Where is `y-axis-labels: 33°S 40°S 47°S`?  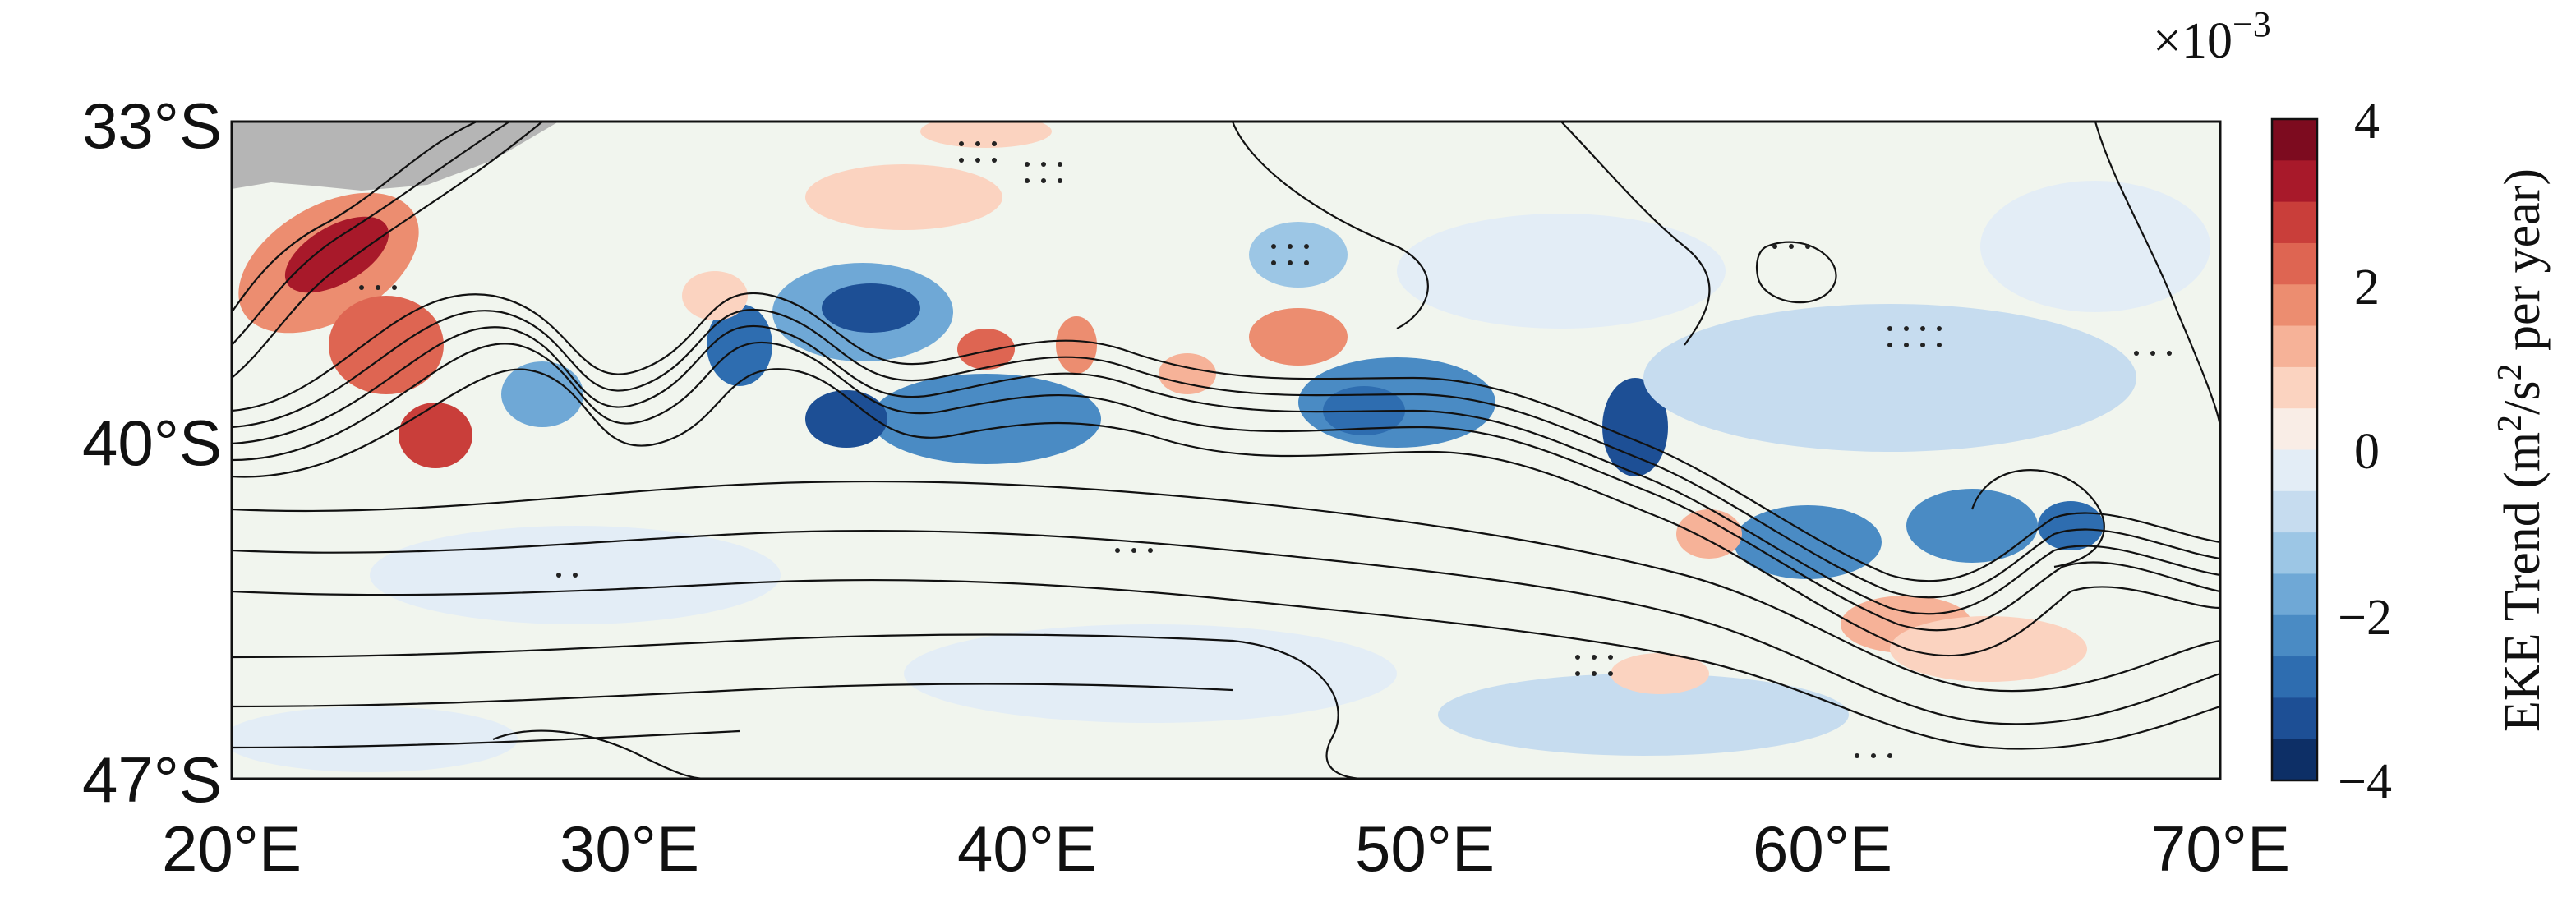 y-axis-labels: 33°S 40°S 47°S is located at coordinates (152, 453).